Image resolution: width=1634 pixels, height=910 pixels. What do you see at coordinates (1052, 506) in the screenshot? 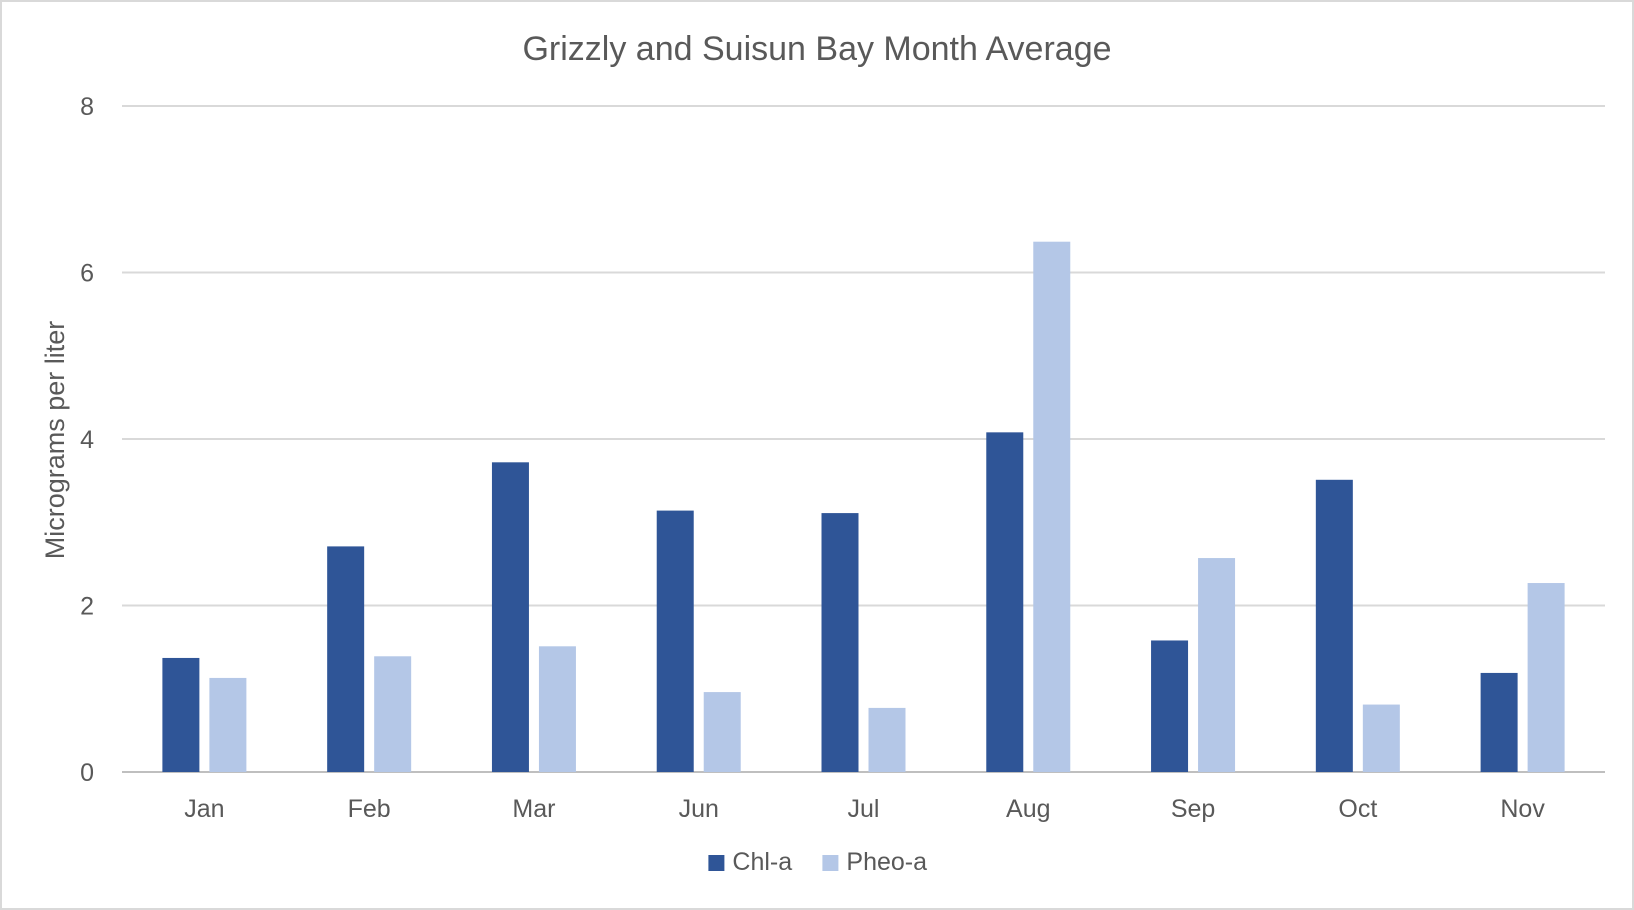
I see `bar-pheo-a-aug` at bounding box center [1052, 506].